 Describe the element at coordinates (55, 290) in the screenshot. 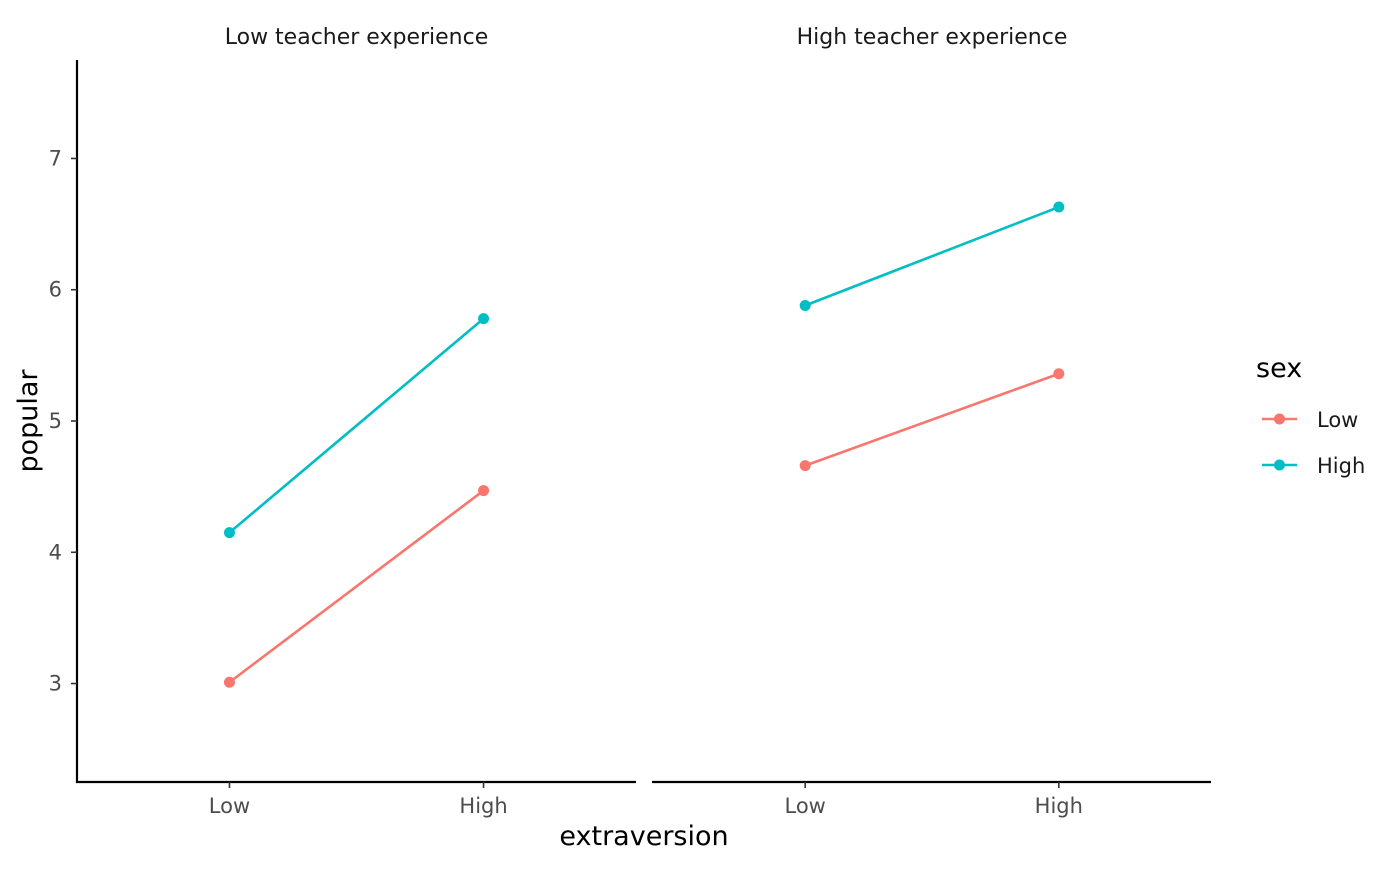

I see `y-tick-label: 6` at that location.